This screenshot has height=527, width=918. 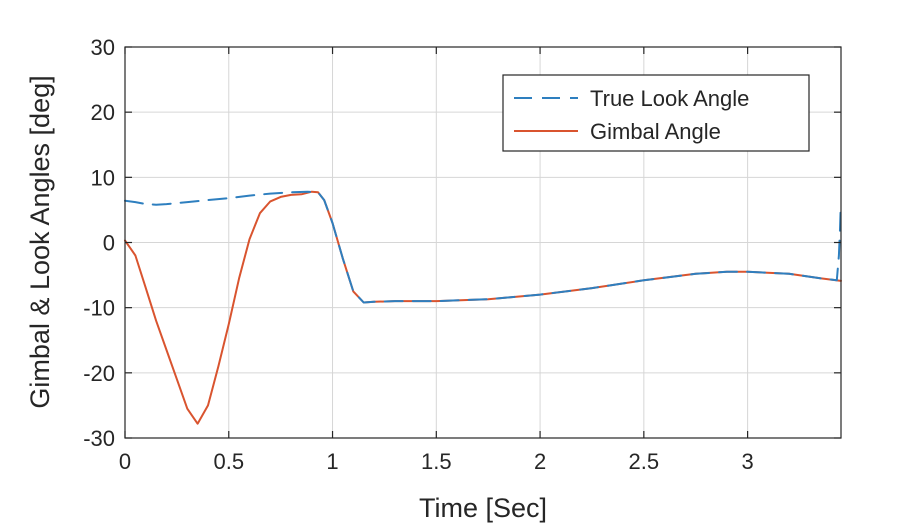 What do you see at coordinates (99, 373) in the screenshot?
I see `y-tick-label: -20` at bounding box center [99, 373].